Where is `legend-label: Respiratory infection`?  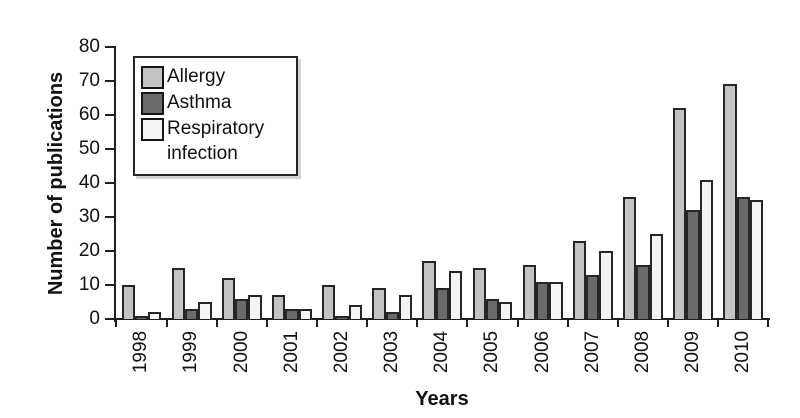 legend-label: Respiratory infection is located at coordinates (216, 141).